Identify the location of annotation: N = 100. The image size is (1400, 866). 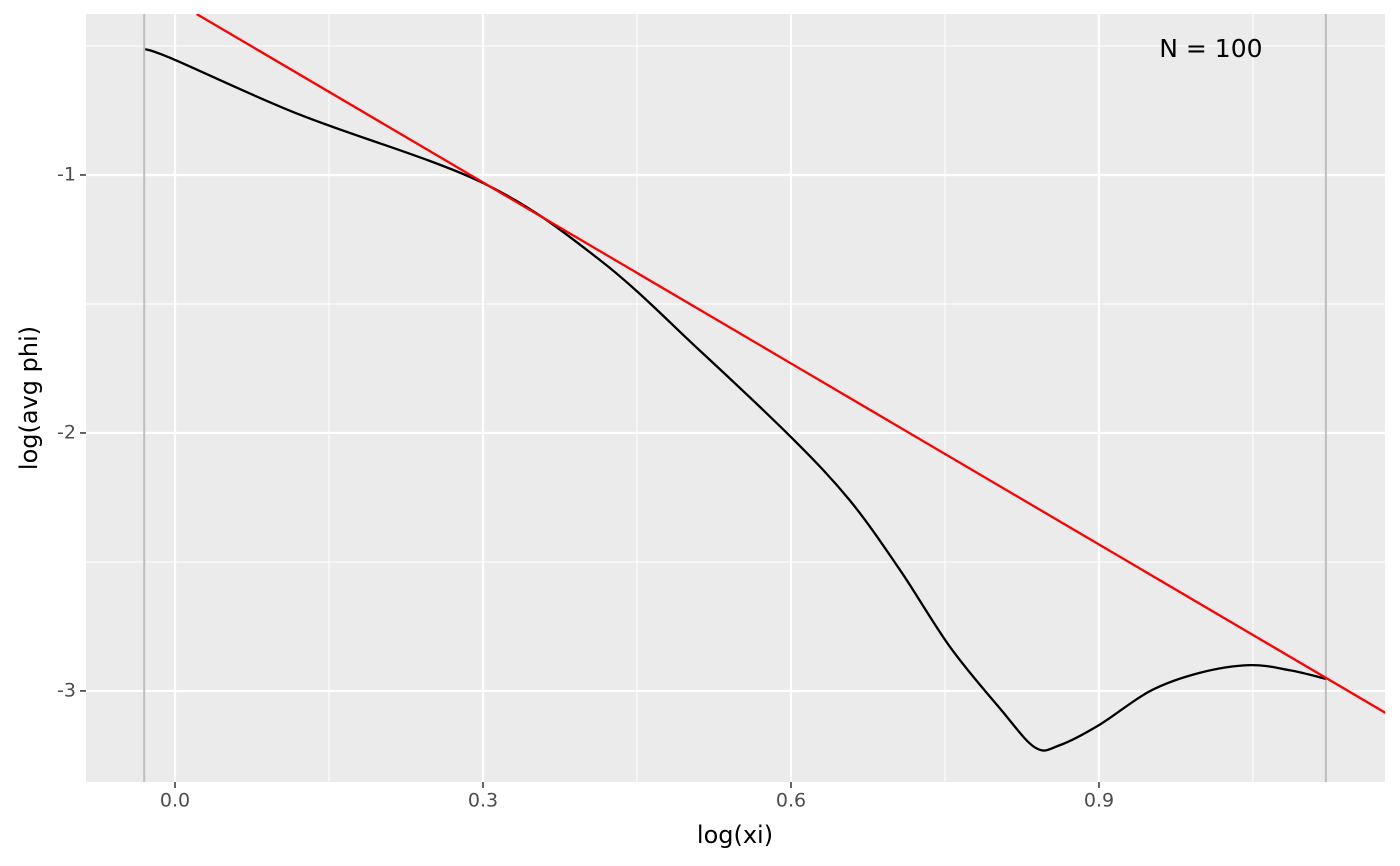
(1210, 48).